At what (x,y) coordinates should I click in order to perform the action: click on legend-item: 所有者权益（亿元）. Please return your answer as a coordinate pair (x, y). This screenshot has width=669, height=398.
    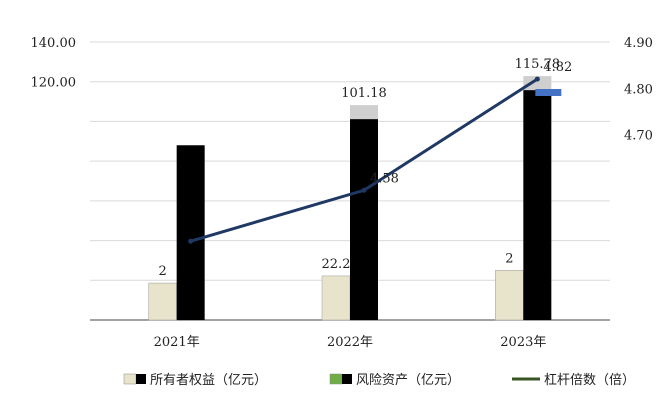
    Looking at the image, I should click on (195, 380).